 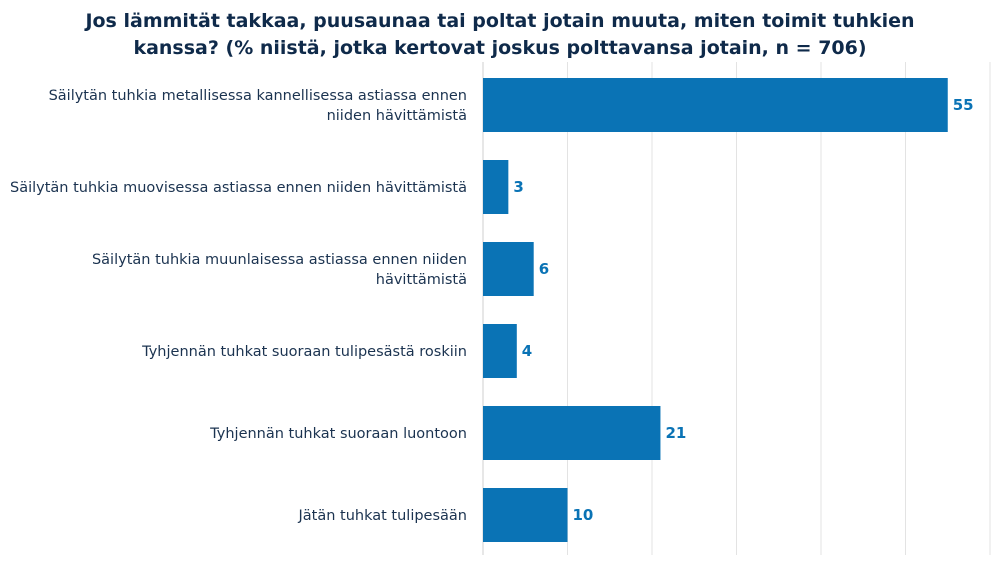 What do you see at coordinates (383, 516) in the screenshot?
I see `category-label: Jätän tuhkat tulipesään` at bounding box center [383, 516].